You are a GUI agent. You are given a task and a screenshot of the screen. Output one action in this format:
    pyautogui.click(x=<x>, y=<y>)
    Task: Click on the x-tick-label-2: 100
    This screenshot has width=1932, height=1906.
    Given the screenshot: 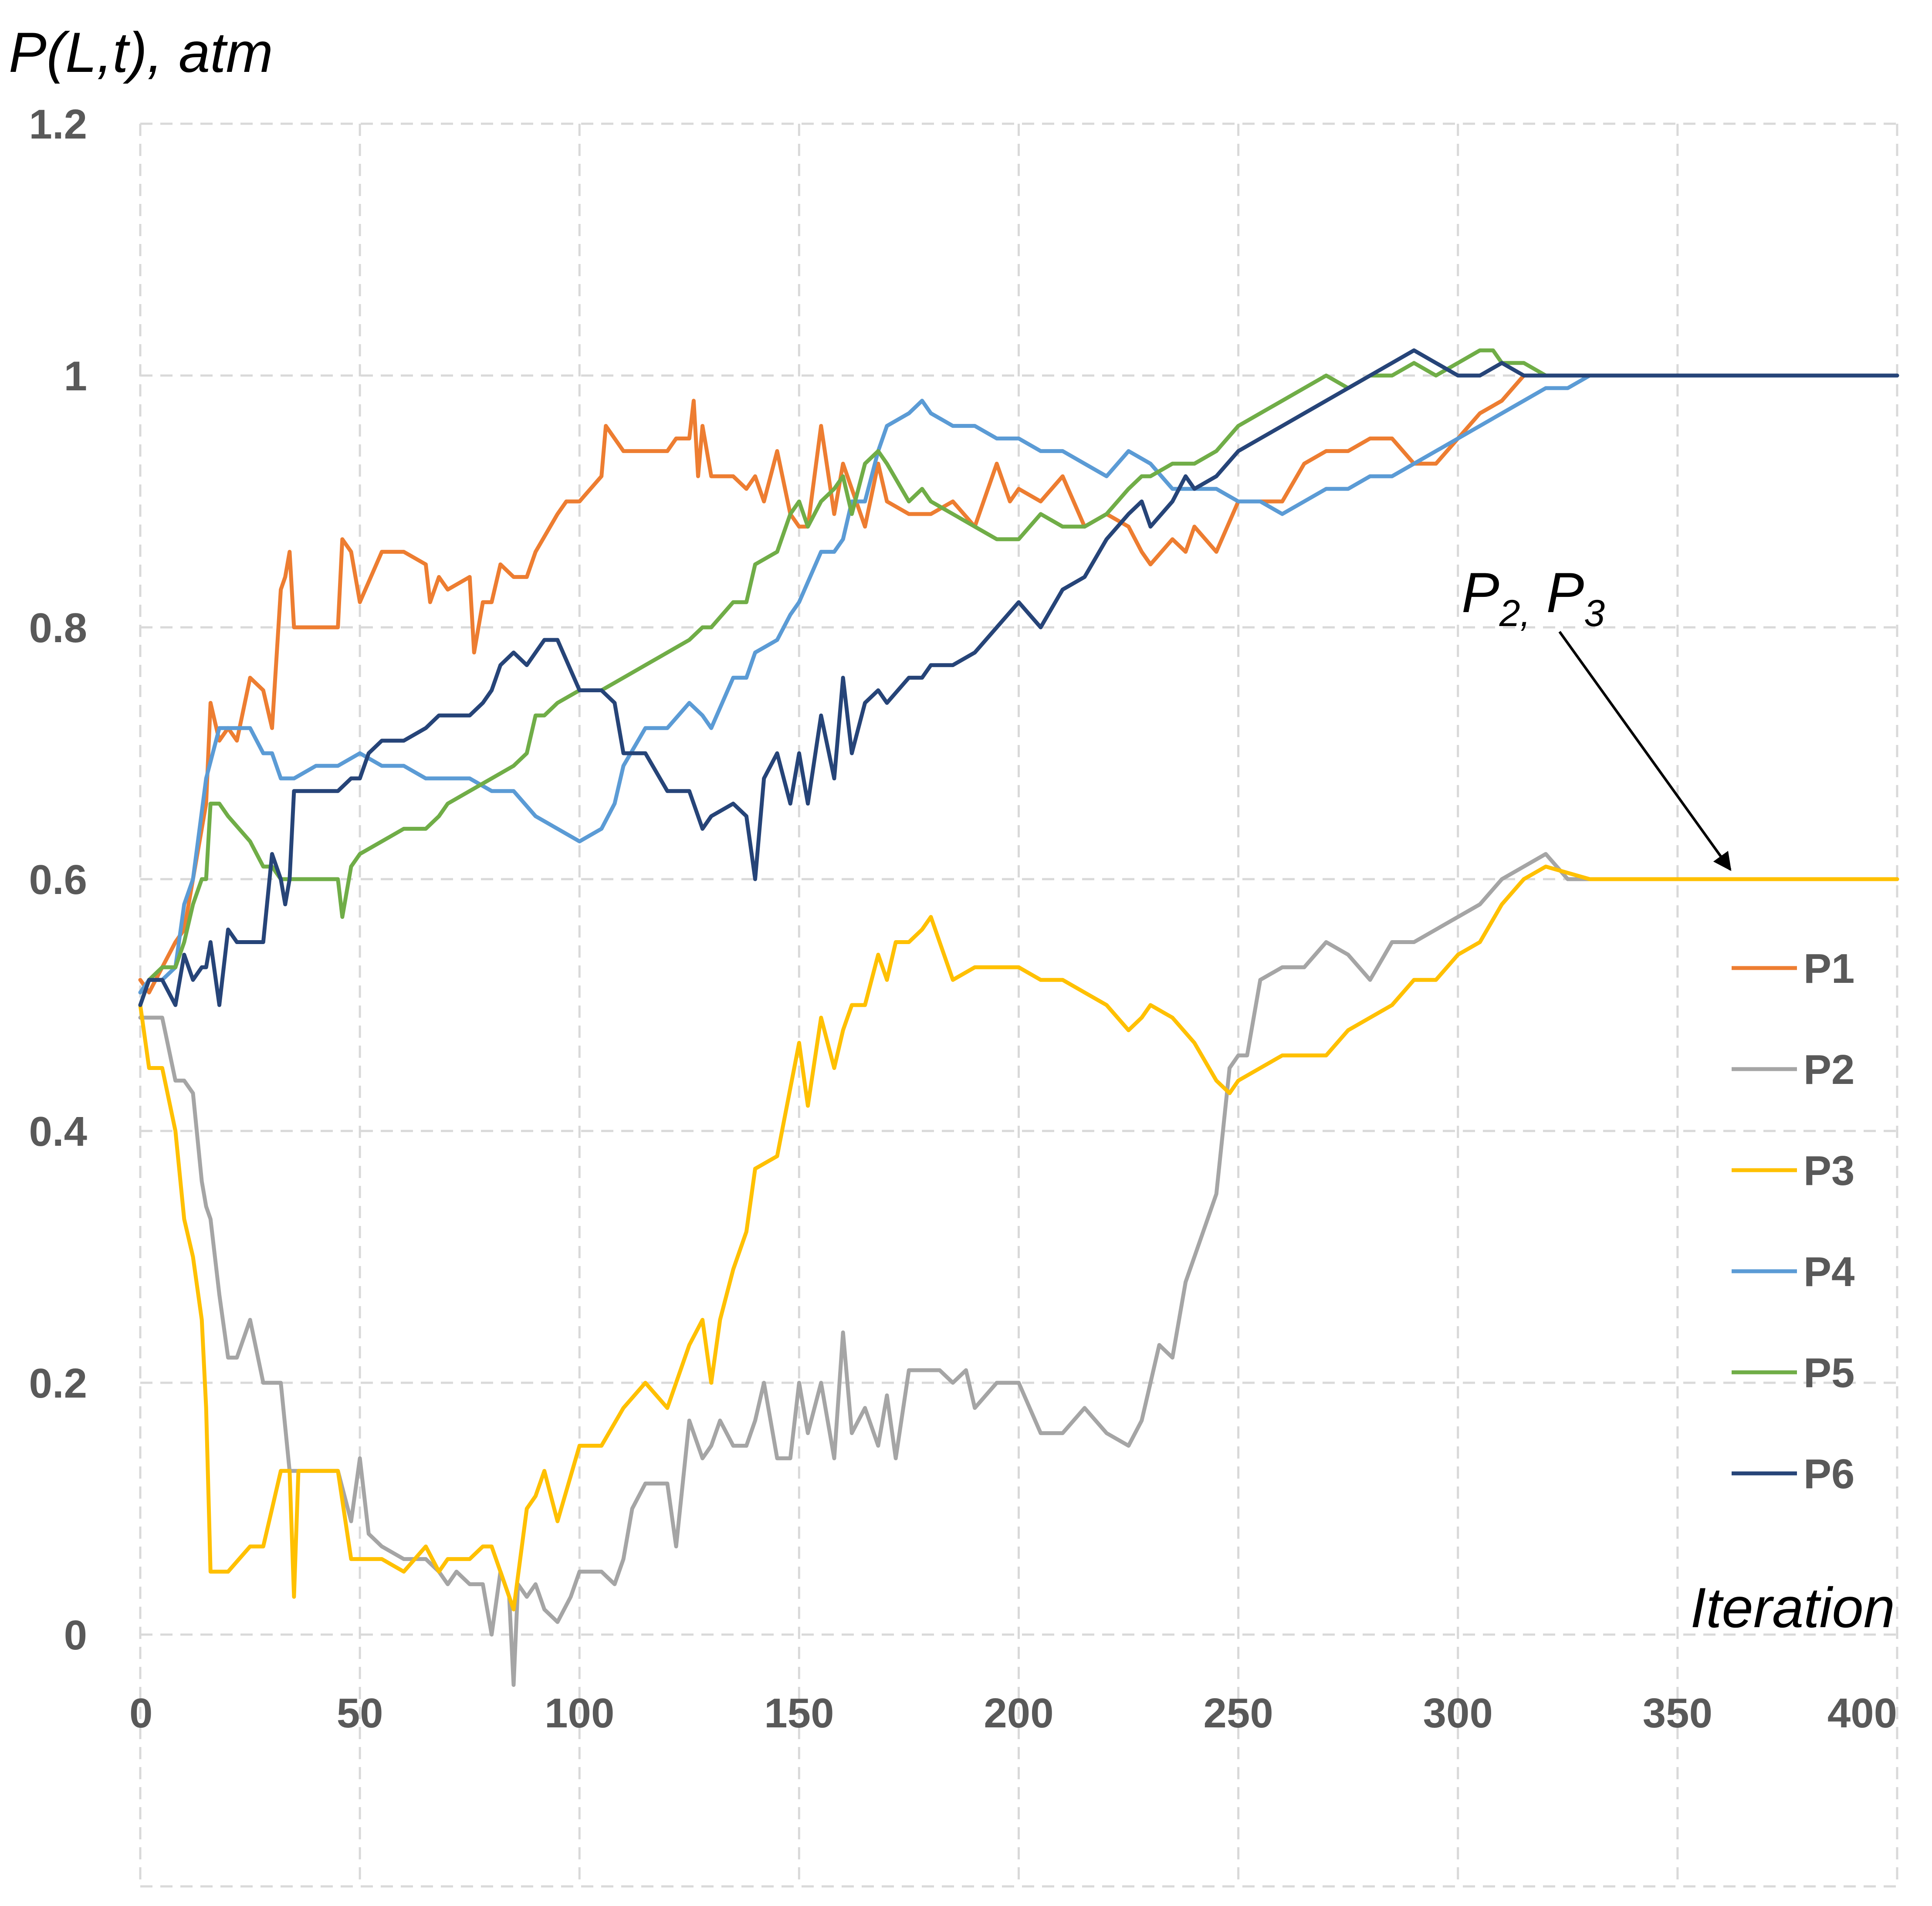 What is the action you would take?
    pyautogui.click(x=579, y=1714)
    